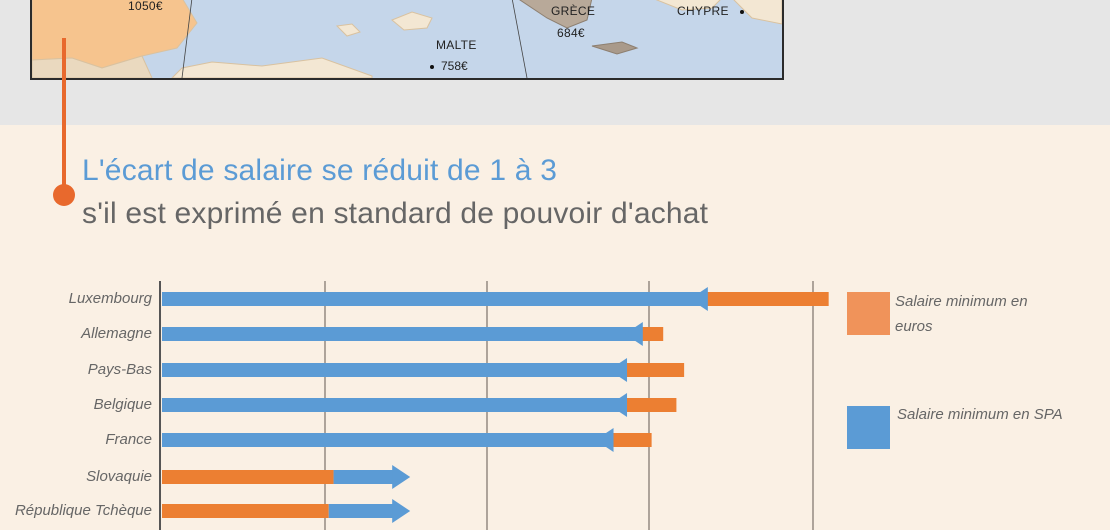  What do you see at coordinates (64, 114) in the screenshot?
I see `pointer-line` at bounding box center [64, 114].